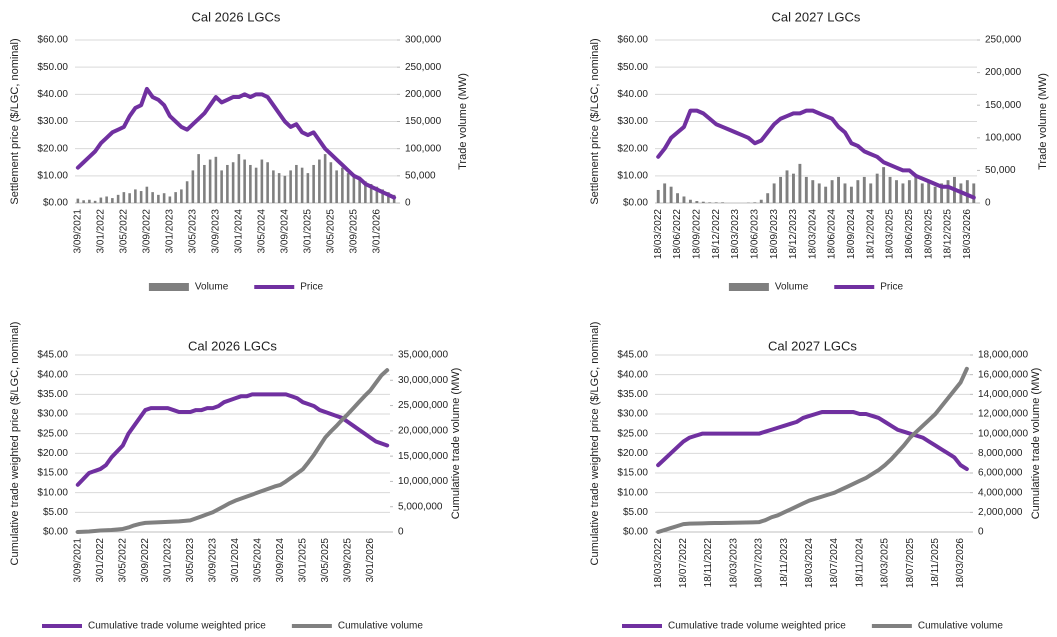 This screenshot has width=1057, height=637. I want to click on x-tick-label: 18/03/2025, so click(885, 563).